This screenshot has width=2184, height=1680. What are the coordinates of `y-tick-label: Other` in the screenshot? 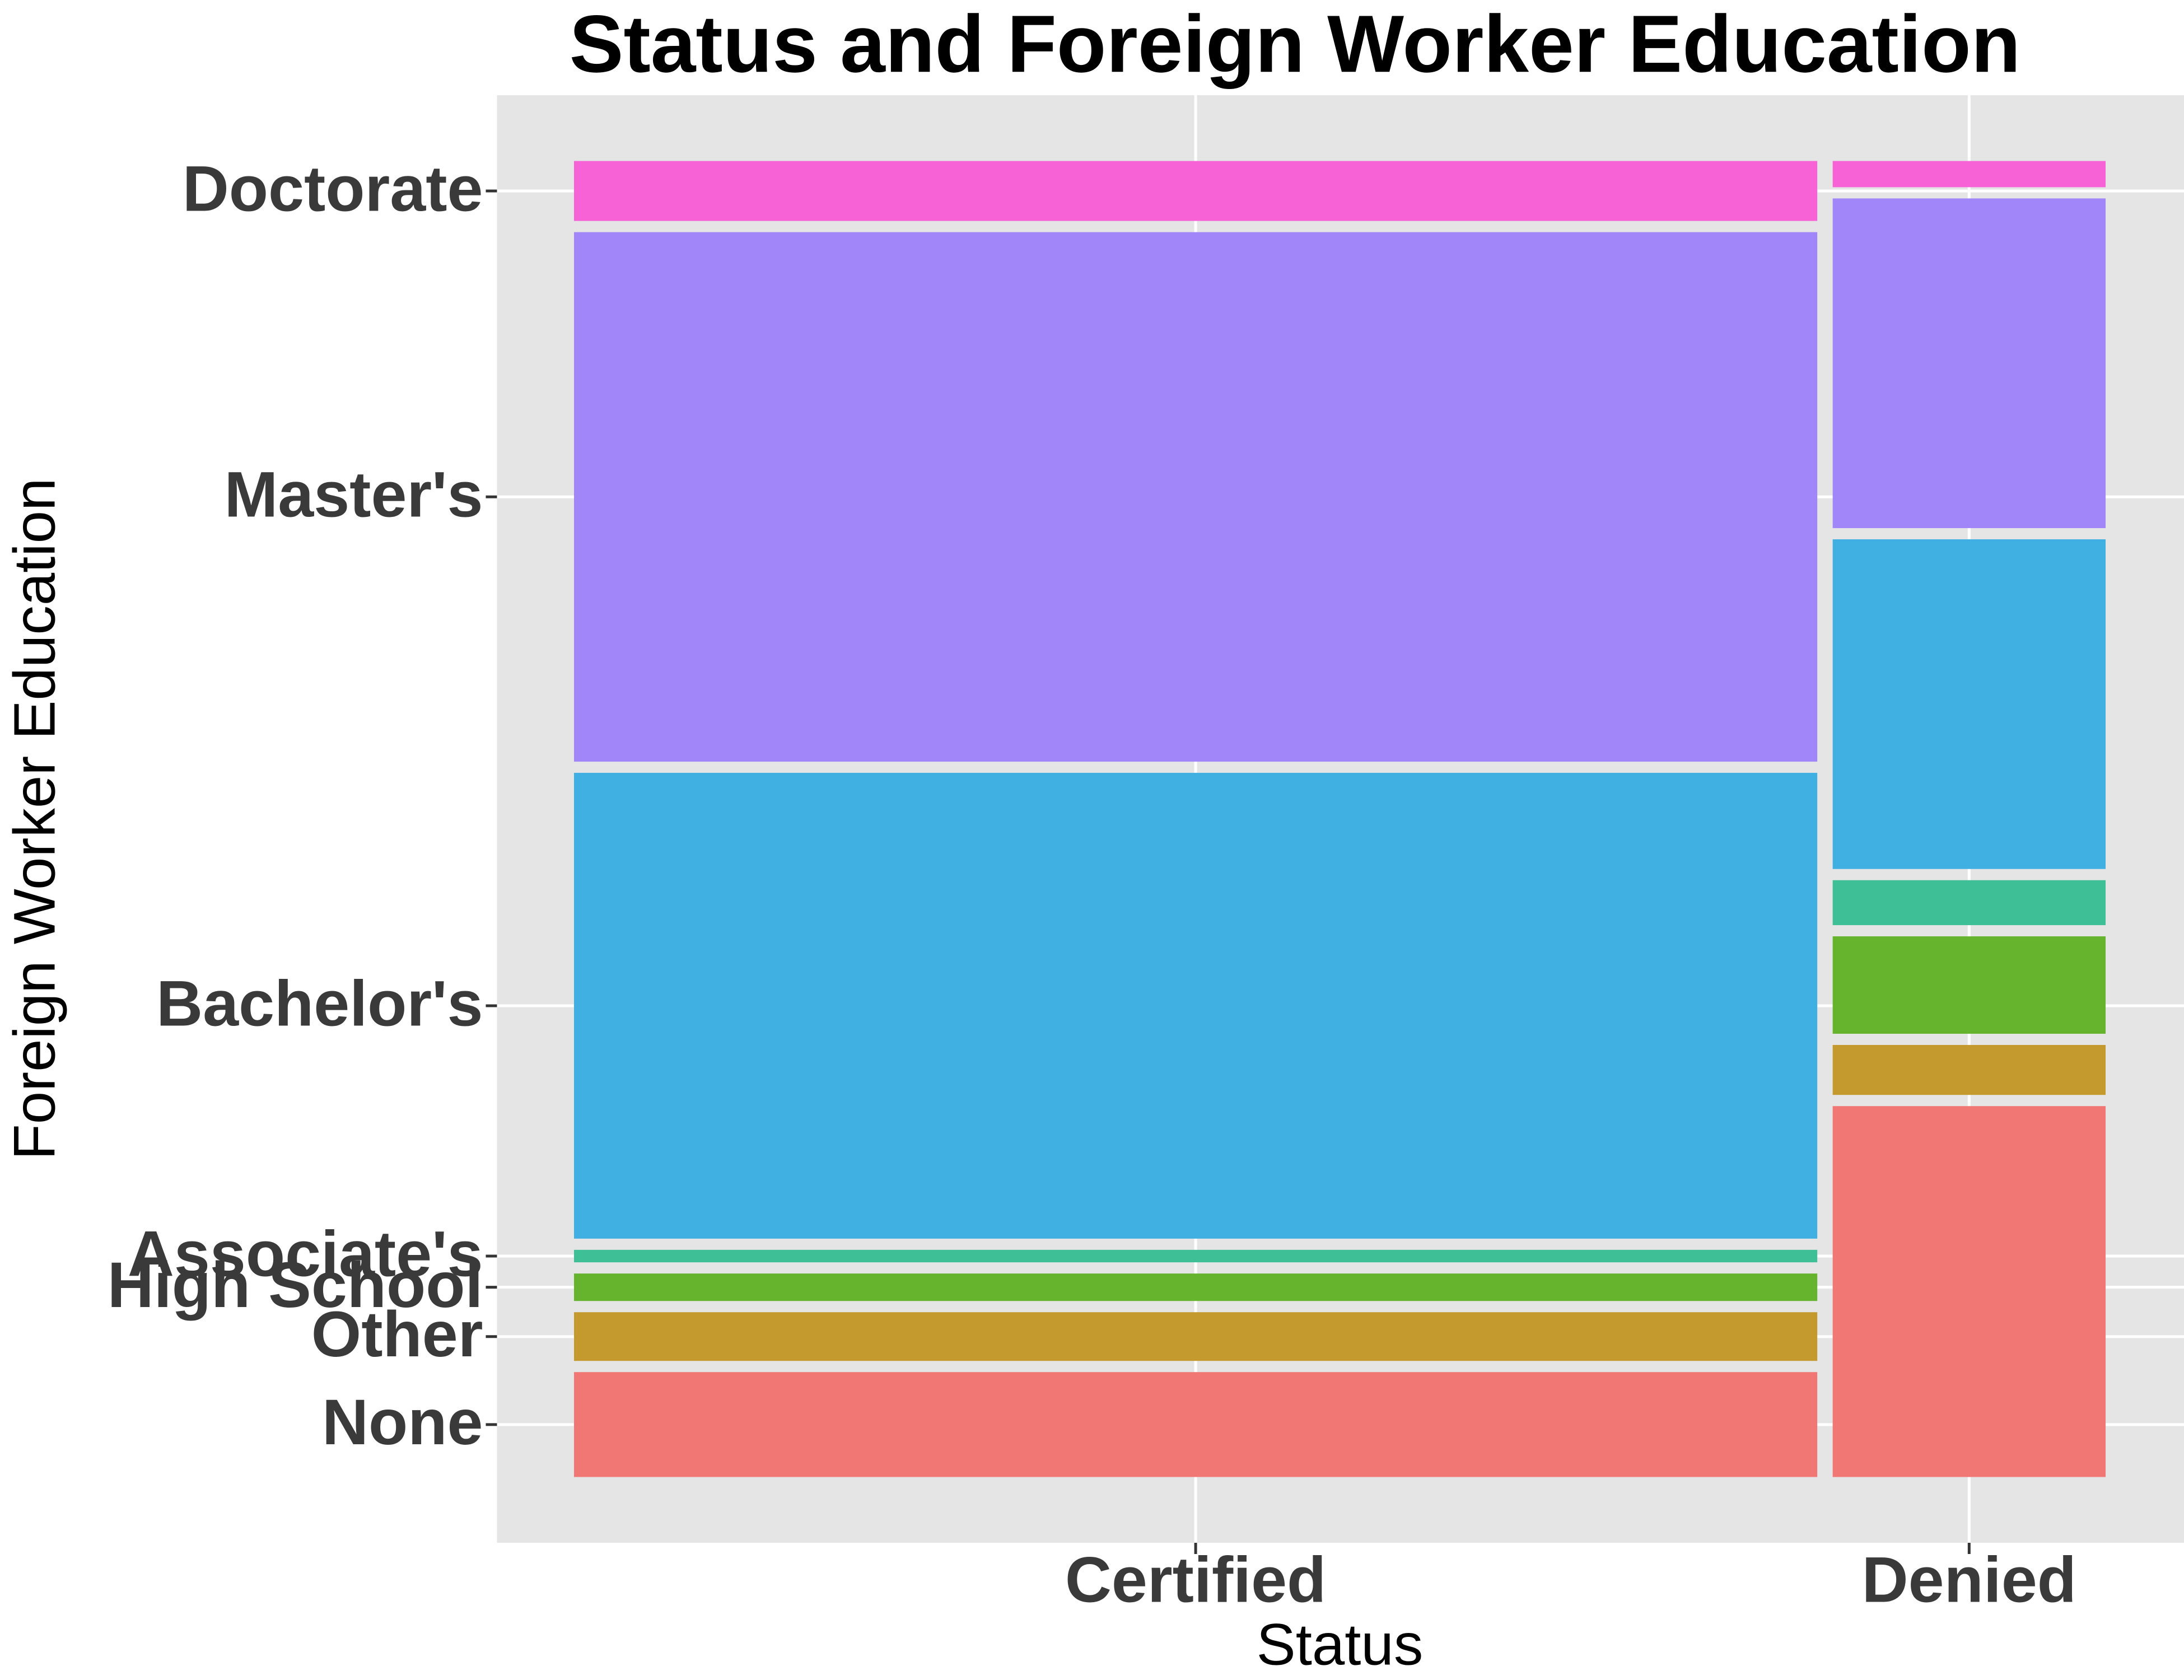 It's located at (397, 1334).